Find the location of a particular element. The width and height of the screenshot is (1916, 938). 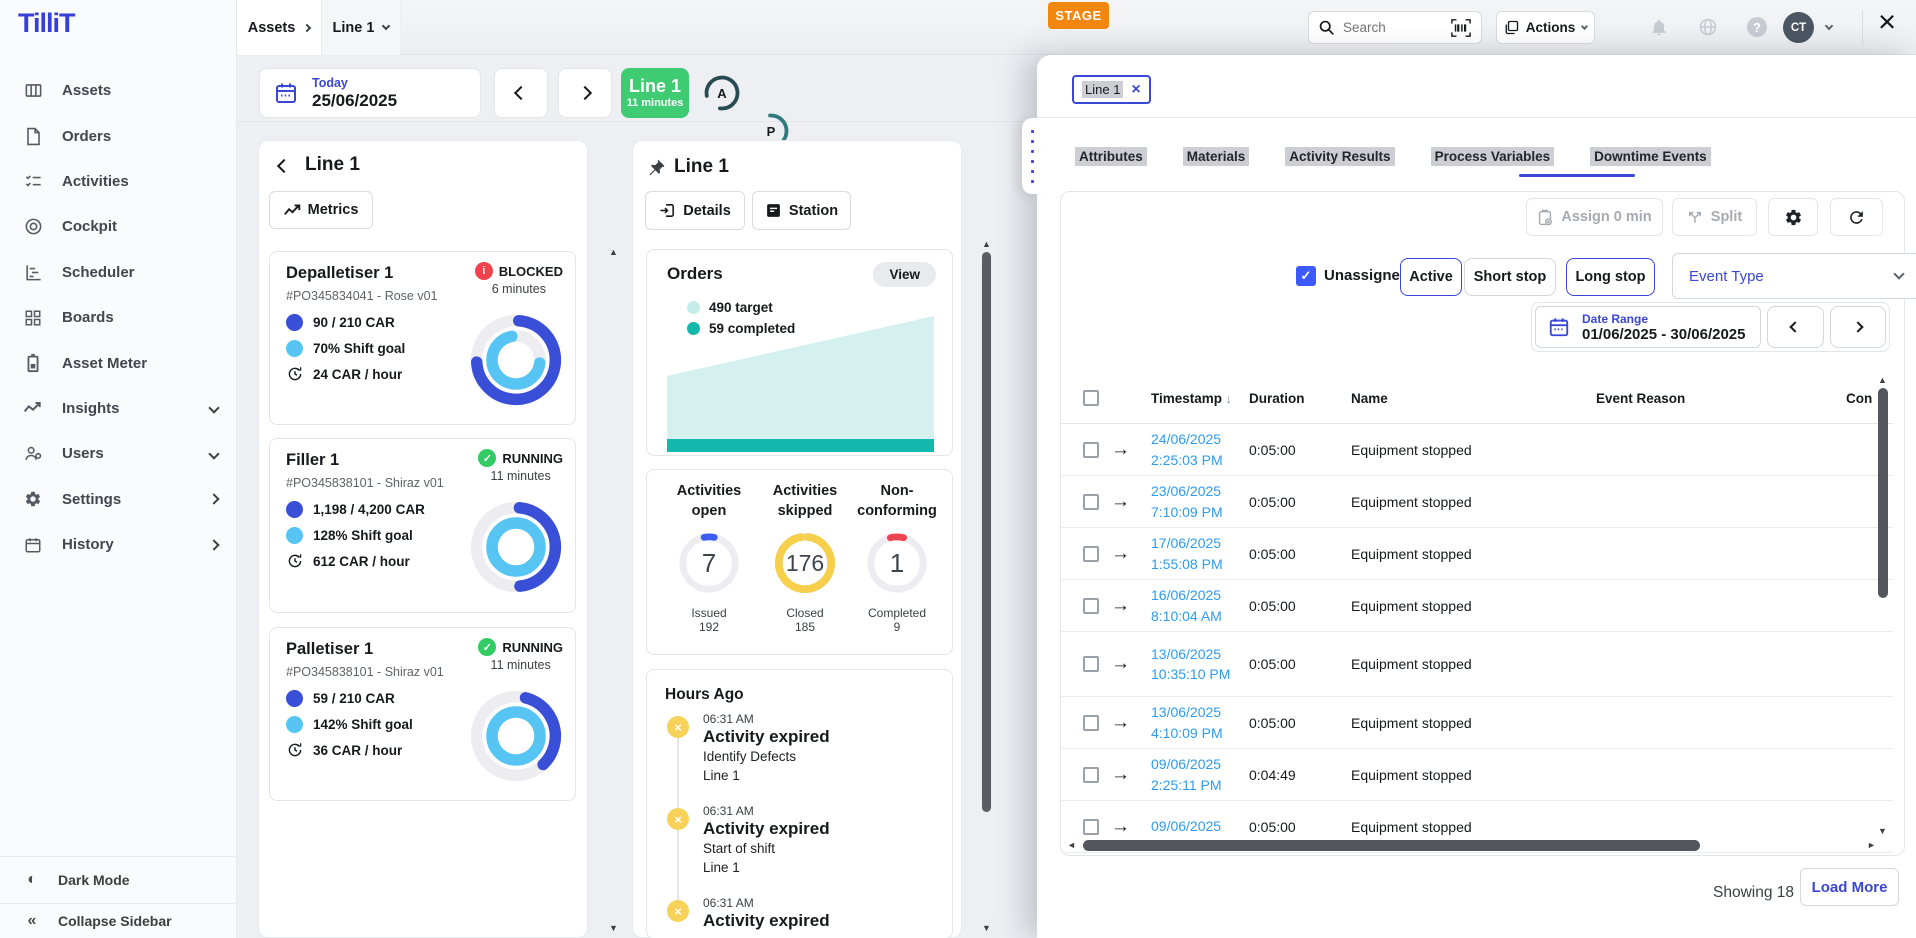

tab-attributes: Attributes is located at coordinates (1111, 156).